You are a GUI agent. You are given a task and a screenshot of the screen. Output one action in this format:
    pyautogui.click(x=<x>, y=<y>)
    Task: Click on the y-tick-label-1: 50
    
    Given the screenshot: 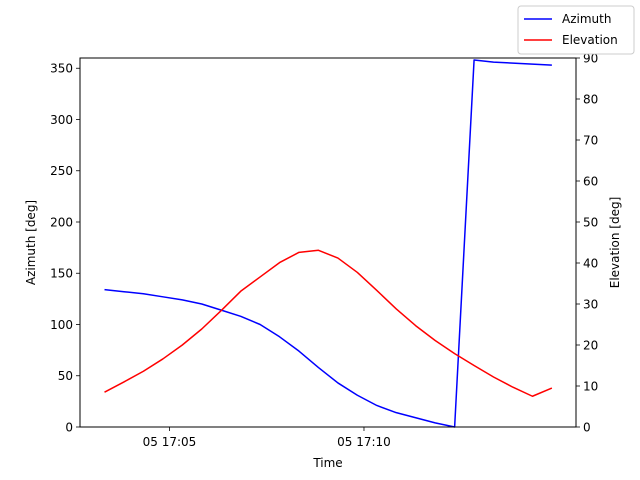 What is the action you would take?
    pyautogui.click(x=65, y=376)
    